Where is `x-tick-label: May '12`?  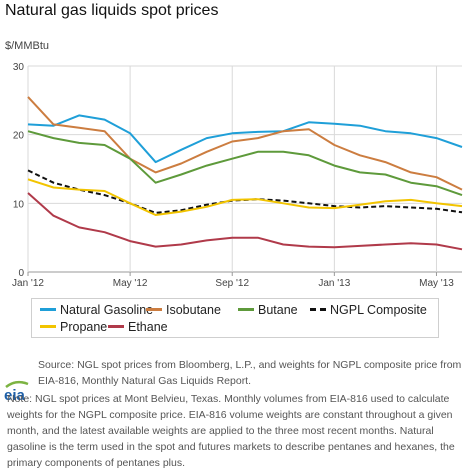
x-tick-label: May '12 is located at coordinates (130, 283).